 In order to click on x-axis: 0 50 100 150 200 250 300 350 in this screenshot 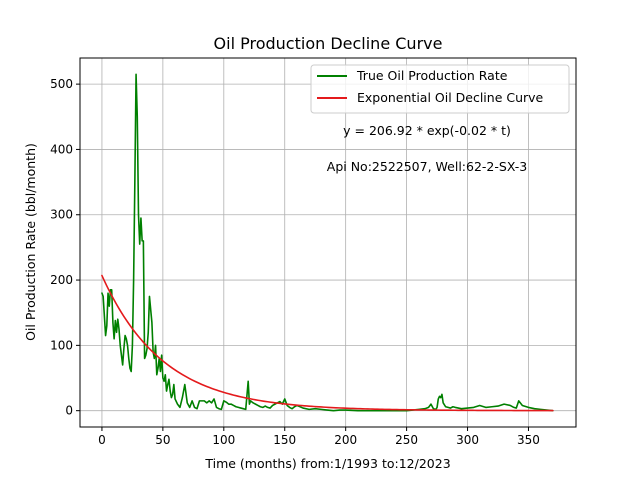, I will do `click(319, 437)`.